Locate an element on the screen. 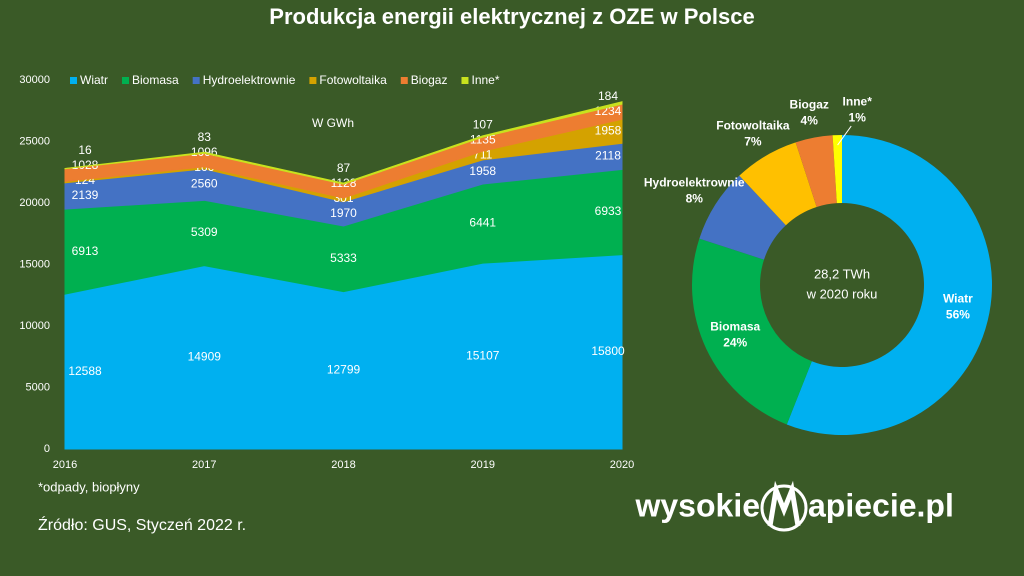 Image resolution: width=1024 pixels, height=576 pixels. y-tick-label: 20000 is located at coordinates (34, 203).